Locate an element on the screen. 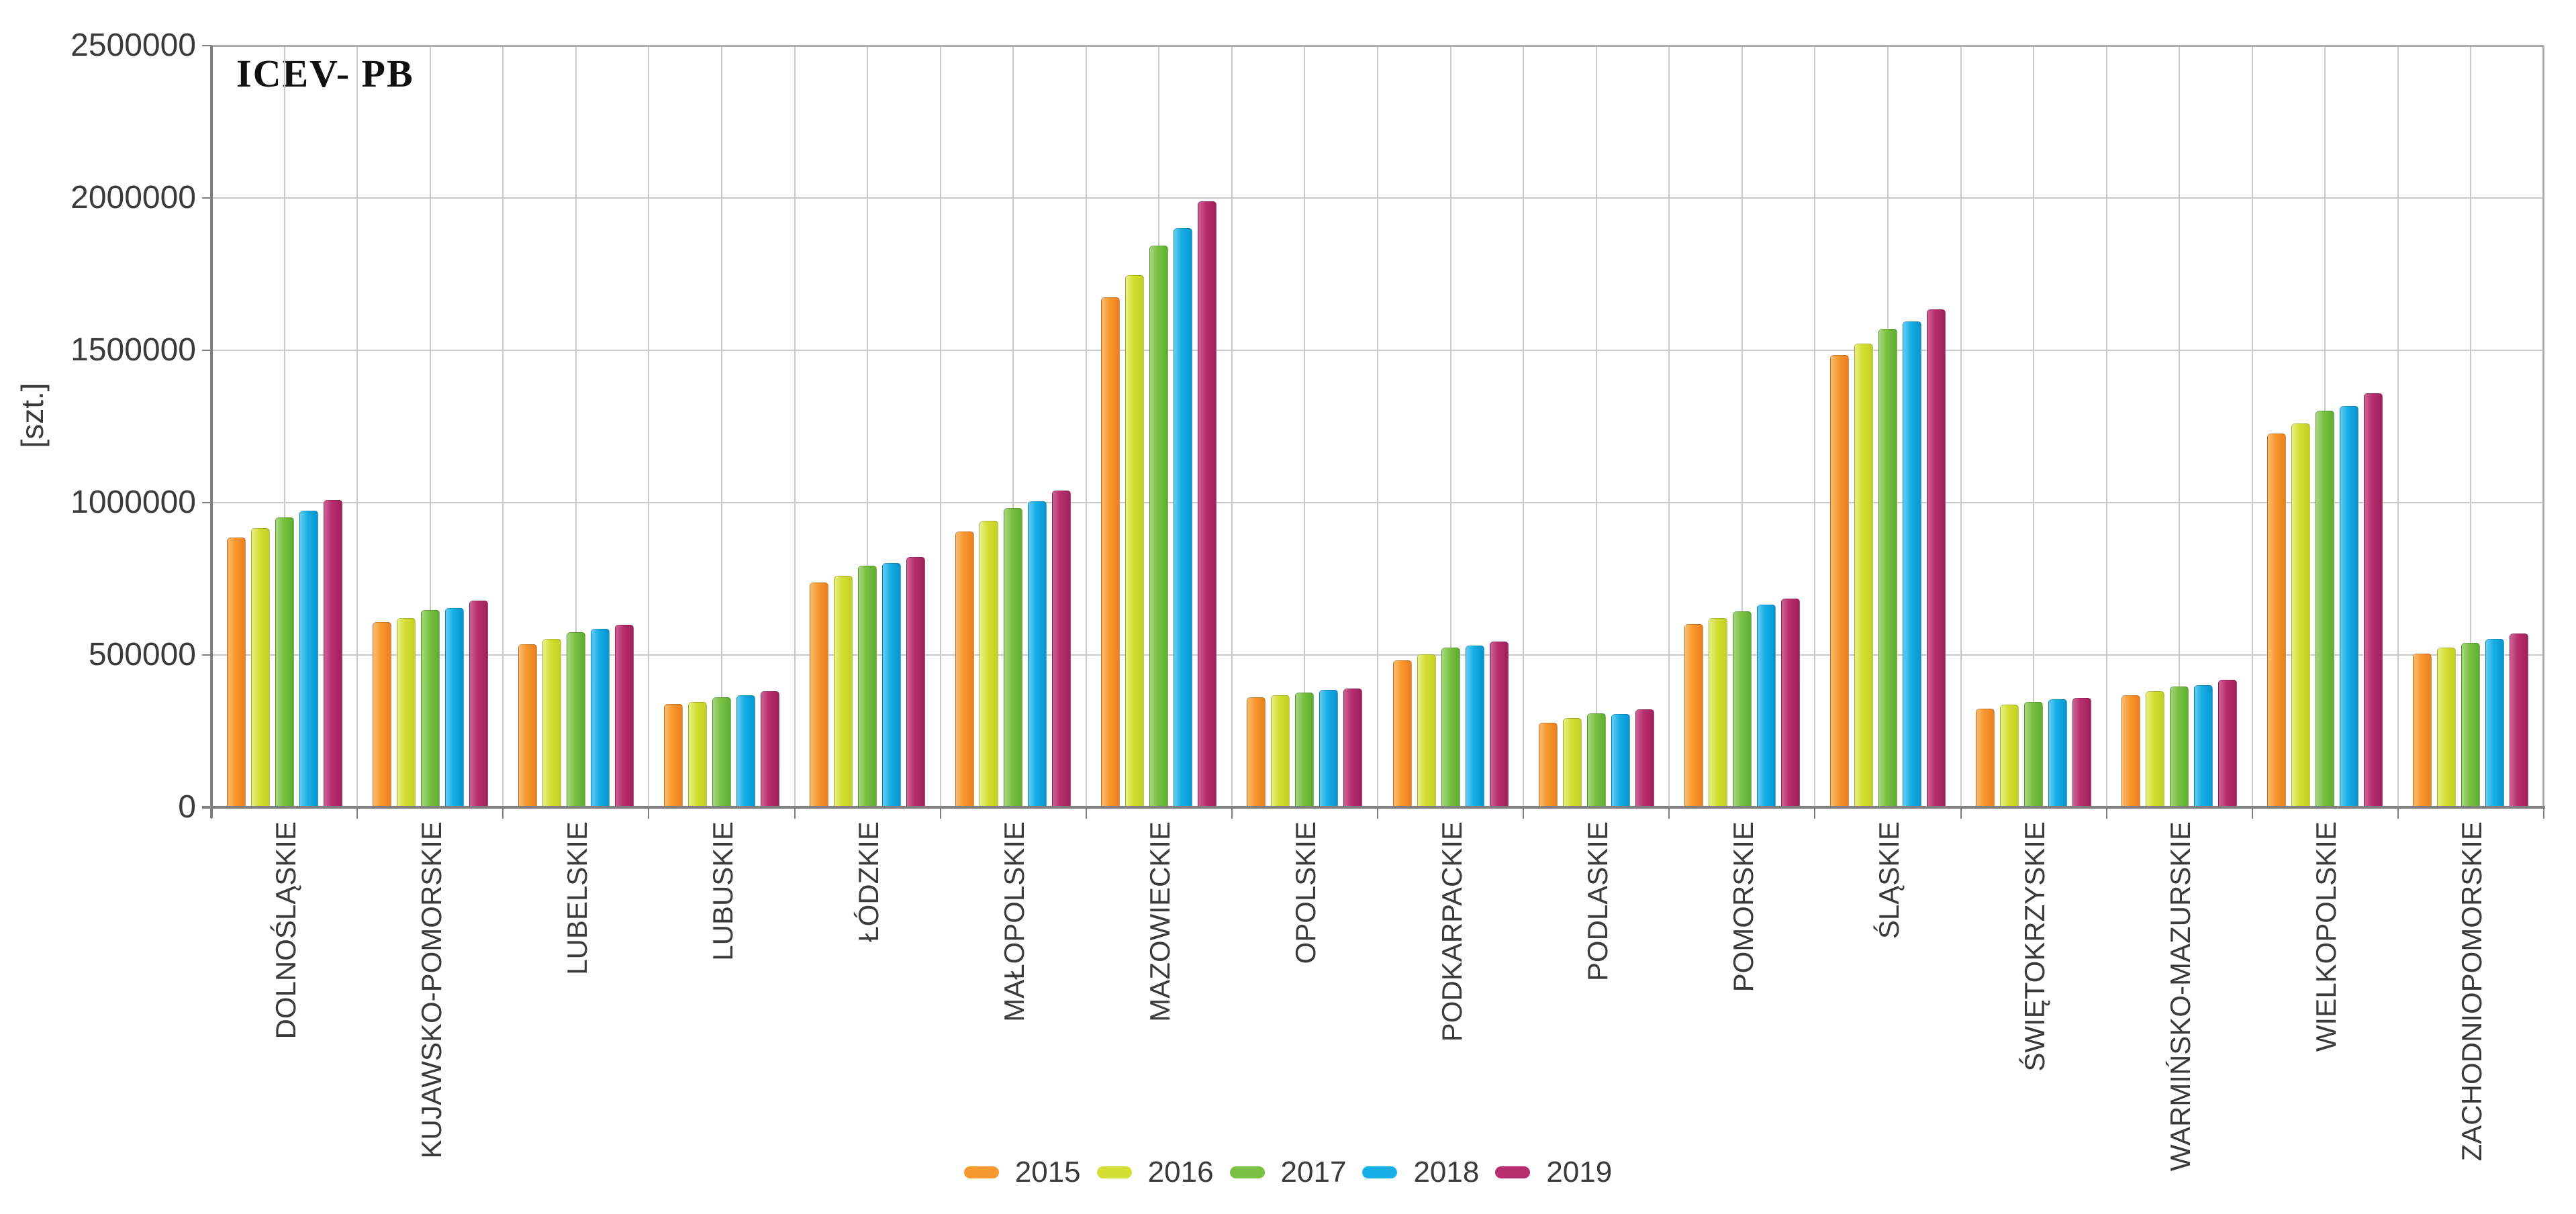 The width and height of the screenshot is (2576, 1214). x-category-label: KUJAWSKO-POMORSKIE is located at coordinates (431, 990).